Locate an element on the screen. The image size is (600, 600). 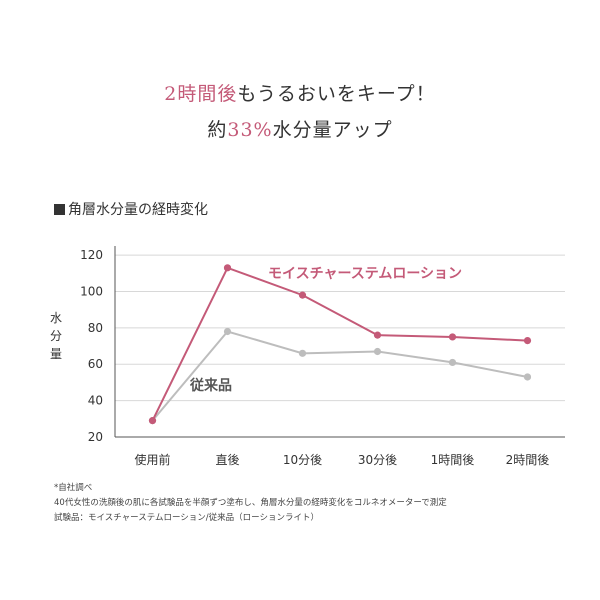
series-label: モイスチャーステムローション is located at coordinates (365, 274).